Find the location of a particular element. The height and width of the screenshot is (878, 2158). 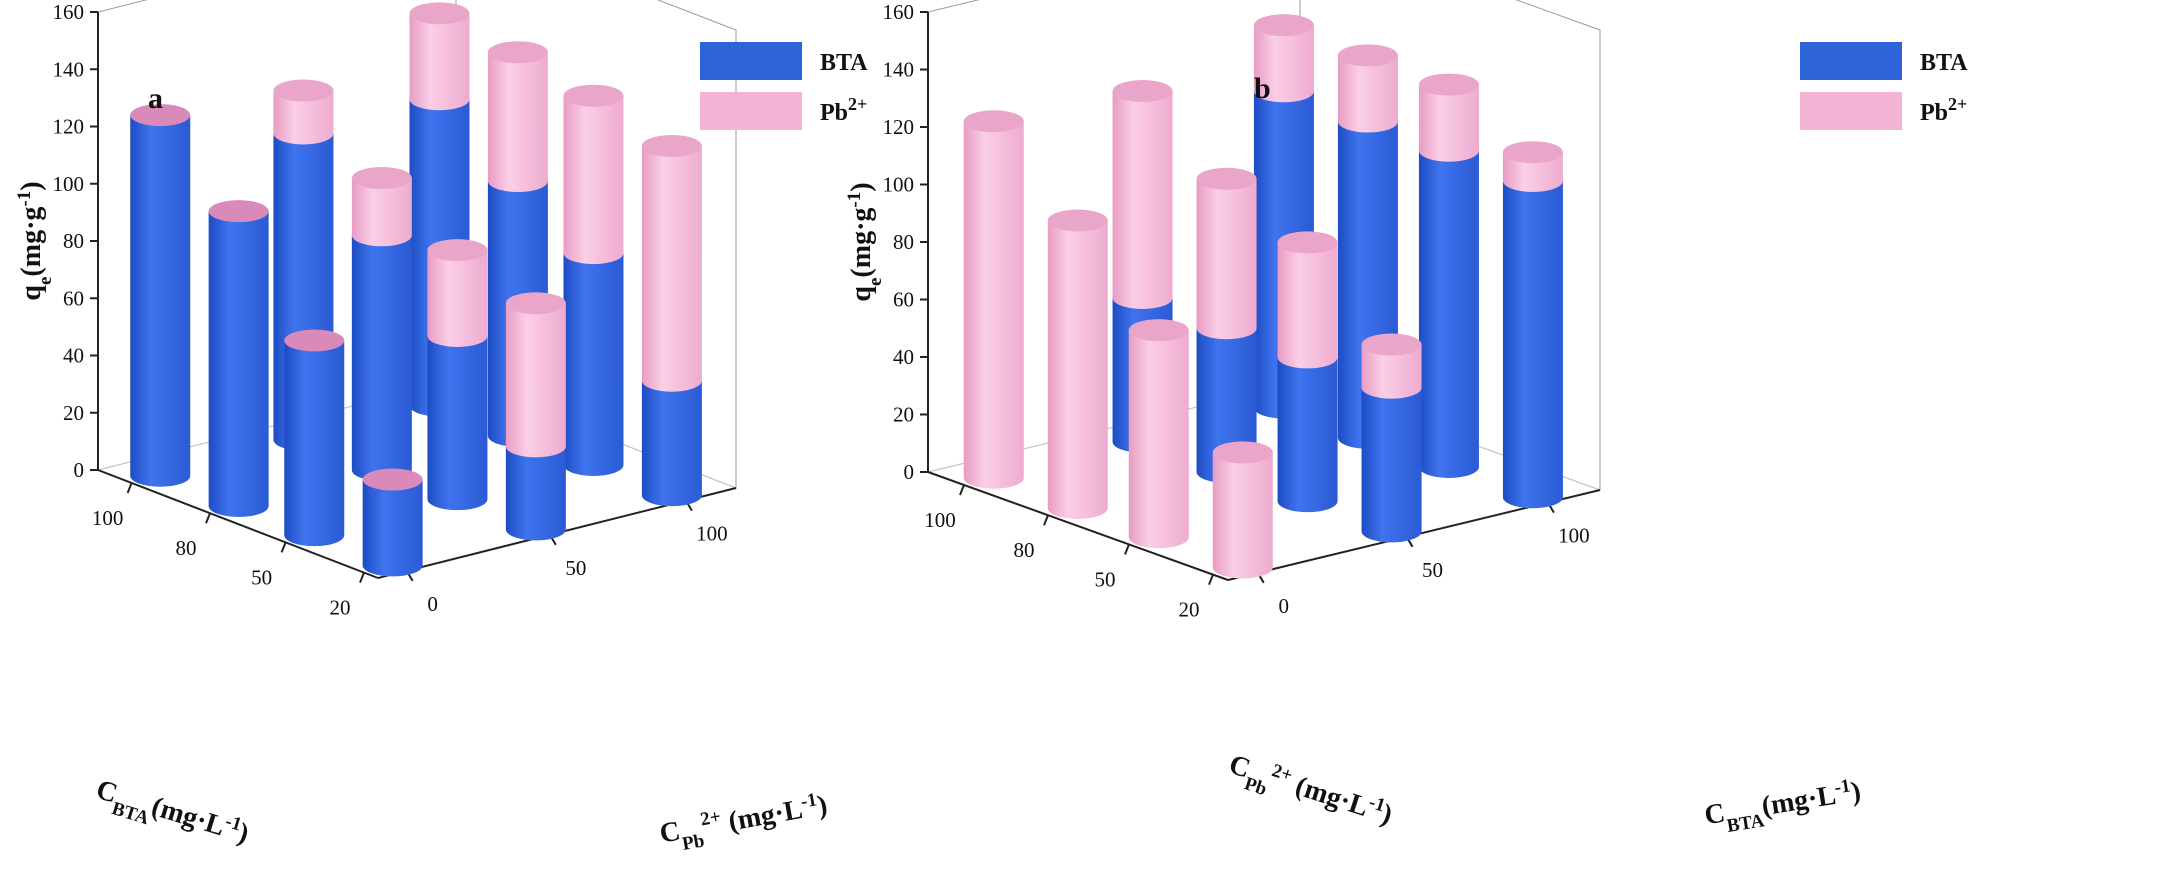

left-axis-title: CPb2+ (mg·L-1) is located at coordinates (1310, 793).